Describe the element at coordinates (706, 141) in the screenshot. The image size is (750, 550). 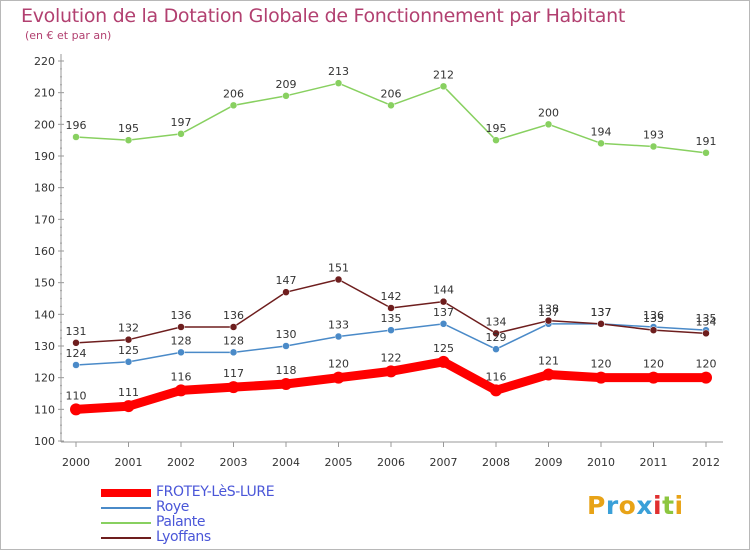
I see `data-label: 191` at that location.